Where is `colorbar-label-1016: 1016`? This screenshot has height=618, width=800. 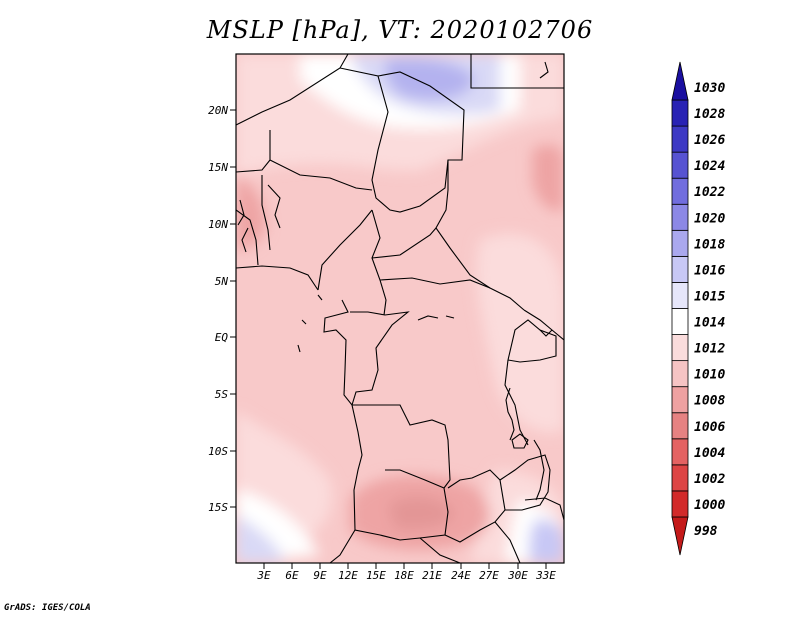 colorbar-label-1016: 1016 is located at coordinates (709, 270).